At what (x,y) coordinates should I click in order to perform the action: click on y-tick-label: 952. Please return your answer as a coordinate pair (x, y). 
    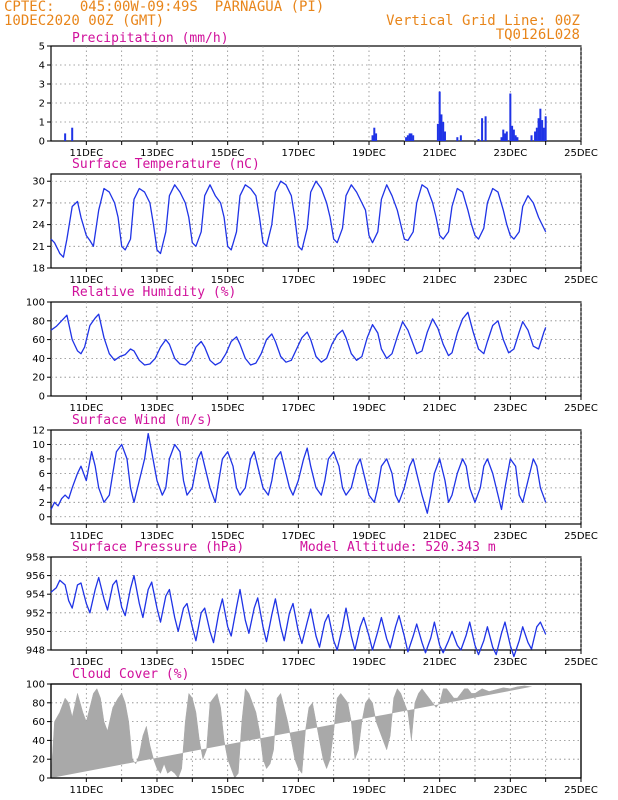
    Looking at the image, I should click on (35, 613).